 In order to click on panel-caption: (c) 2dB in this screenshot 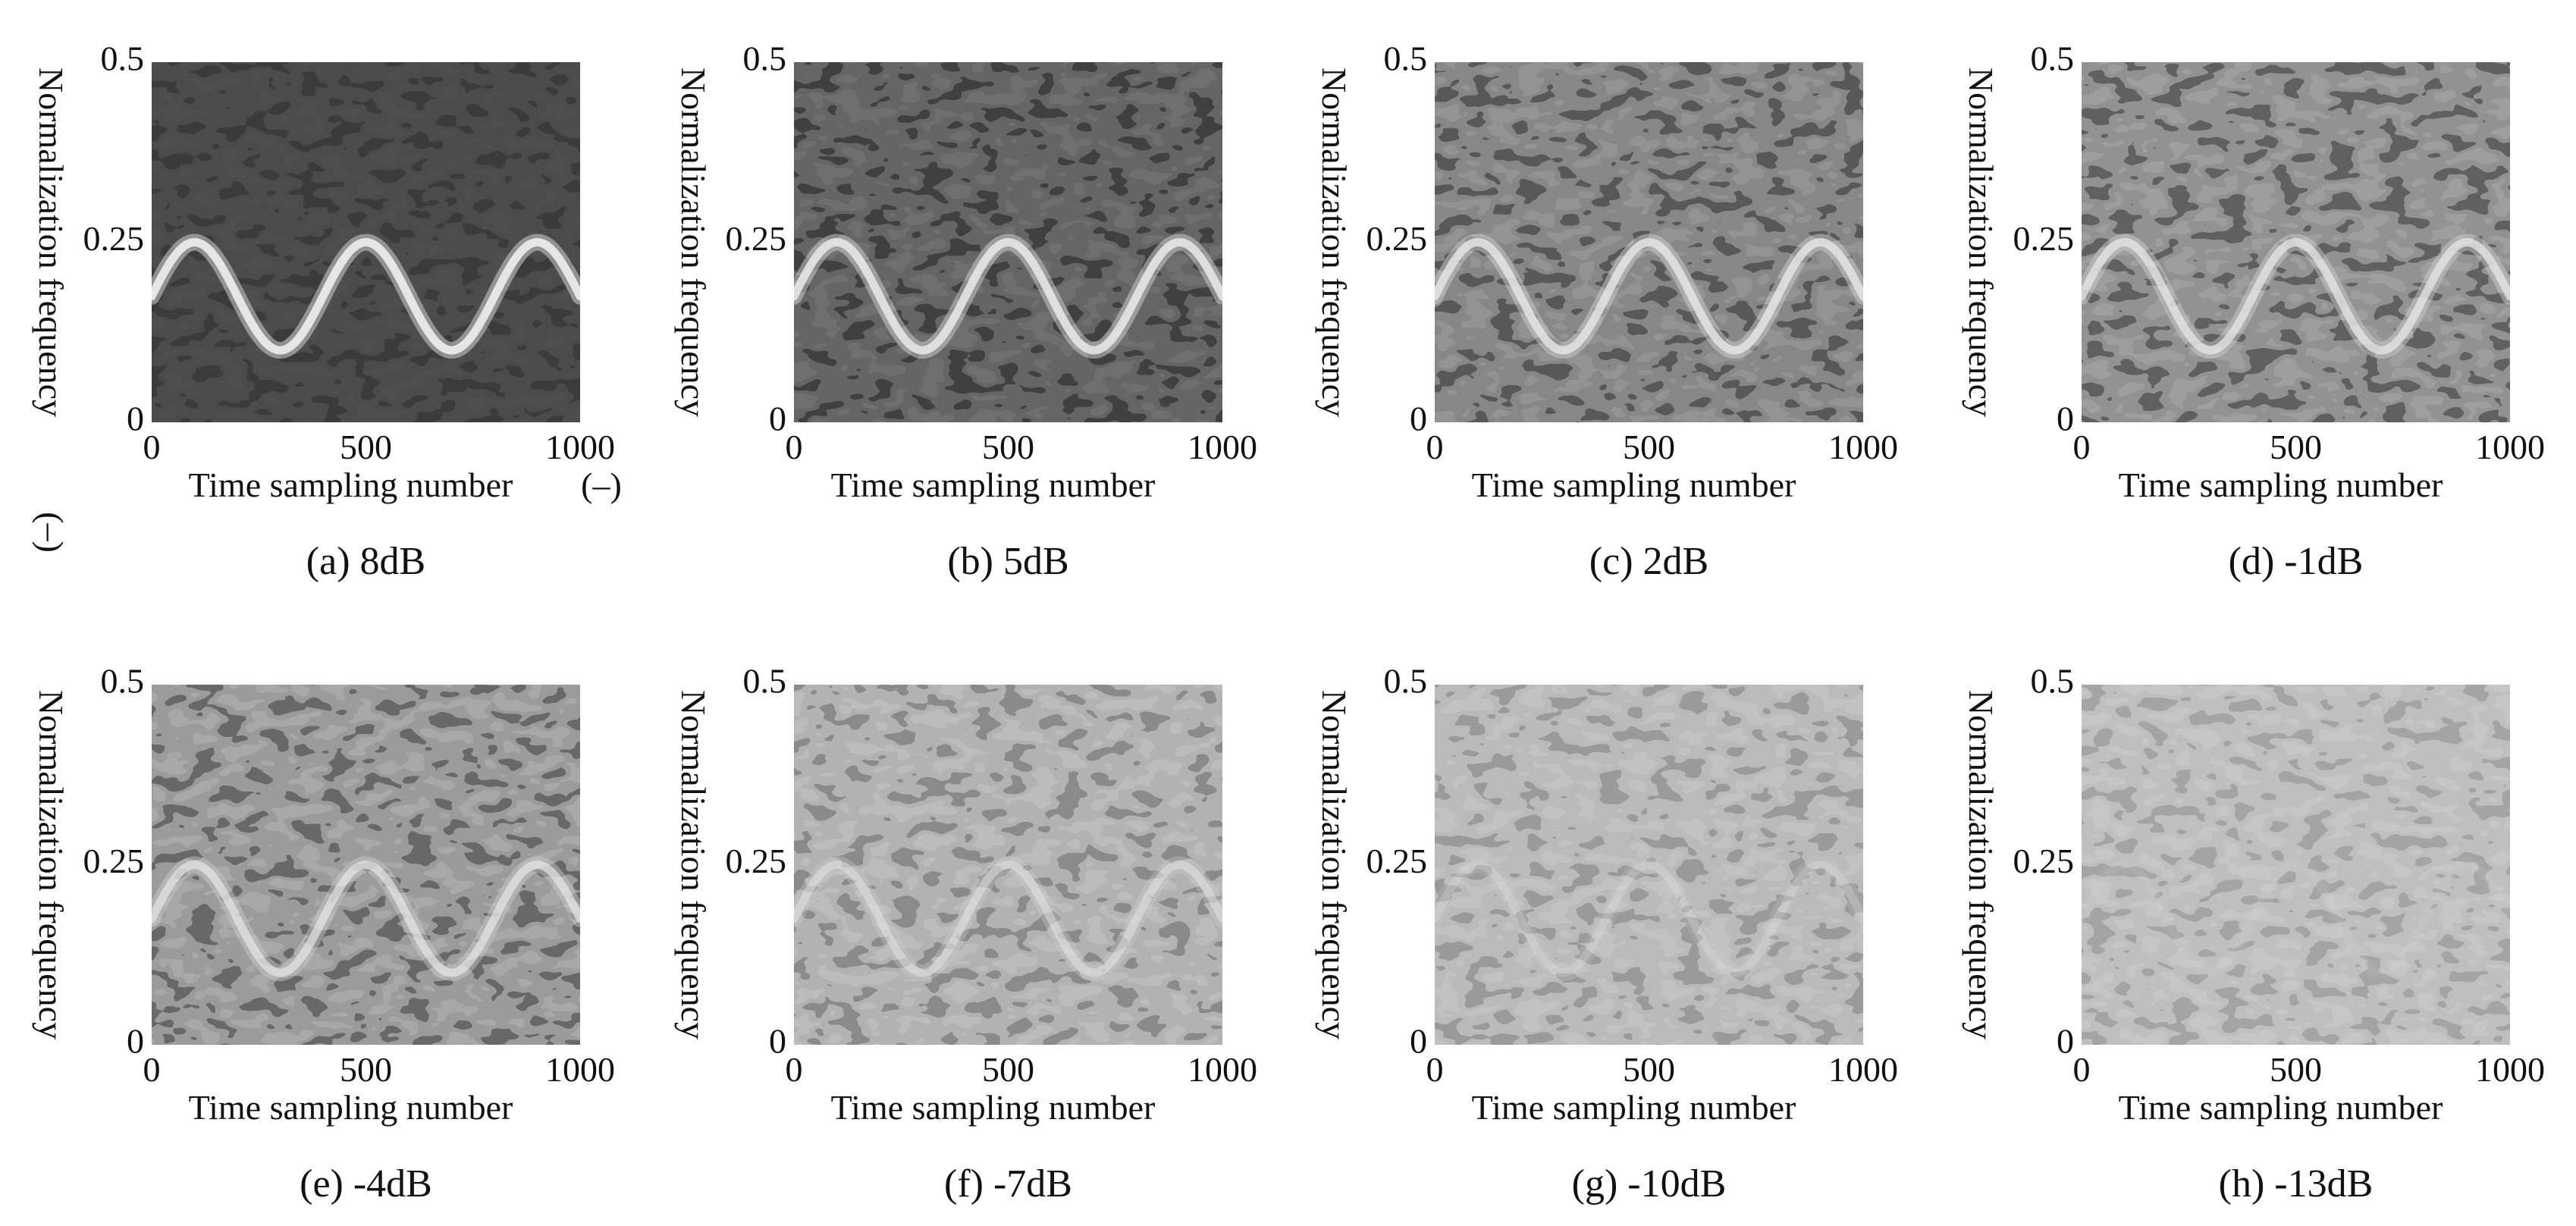, I will do `click(1648, 561)`.